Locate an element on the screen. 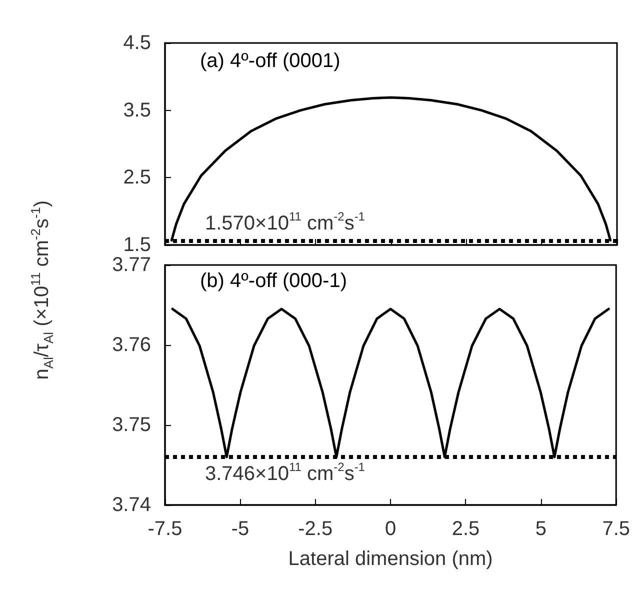 The width and height of the screenshot is (633, 598). x-tick-label: 2.5 is located at coordinates (466, 529).